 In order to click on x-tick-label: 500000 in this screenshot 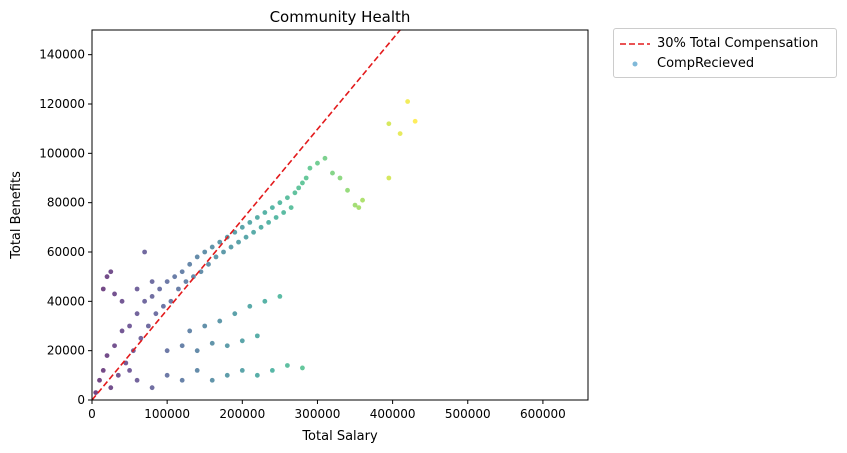, I will do `click(468, 414)`.